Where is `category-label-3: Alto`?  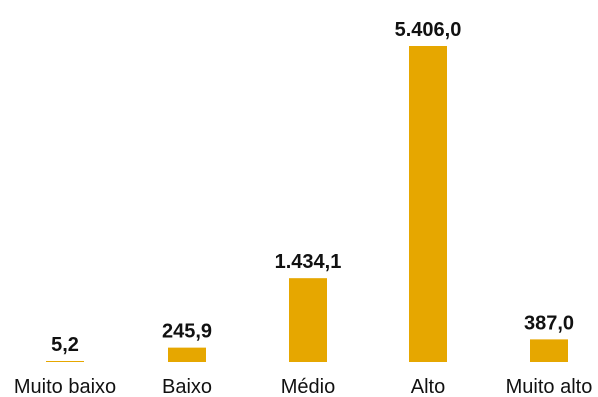 category-label-3: Alto is located at coordinates (428, 386).